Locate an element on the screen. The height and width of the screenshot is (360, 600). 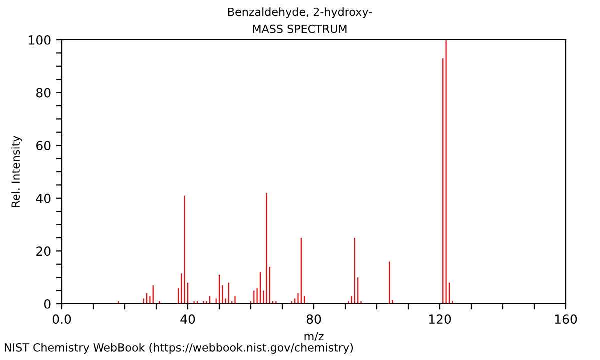
y-tick-label: 100 is located at coordinates (40, 40).